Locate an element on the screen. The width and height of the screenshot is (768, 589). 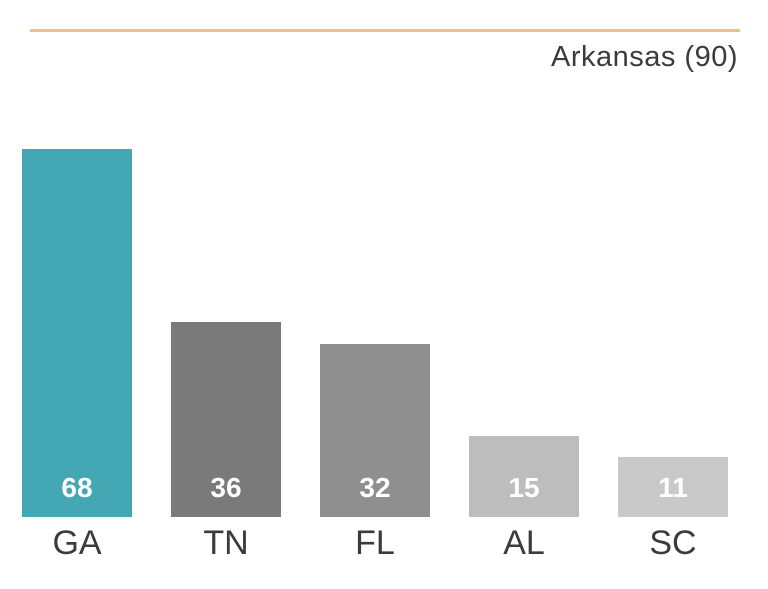
bar-fl: 32 is located at coordinates (375, 430).